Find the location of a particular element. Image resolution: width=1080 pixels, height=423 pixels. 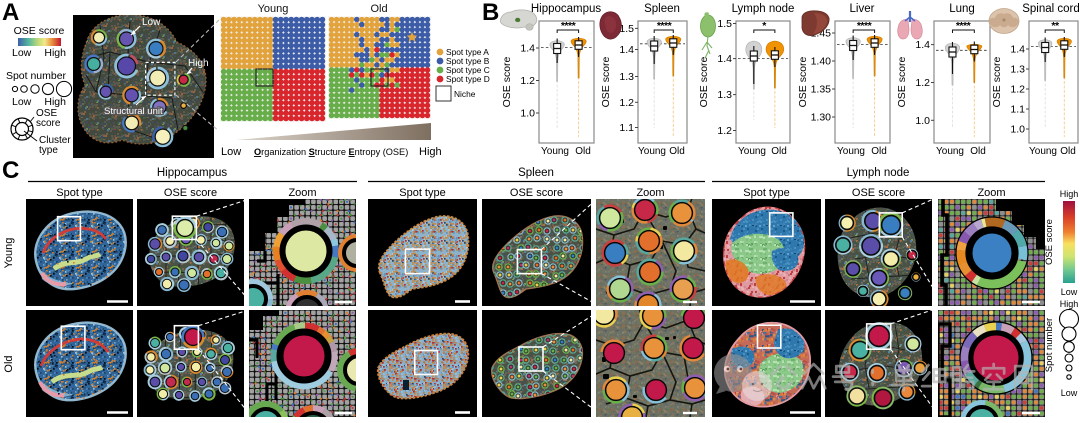

svg-text: Spinal cord is located at coordinates (1051, 9).